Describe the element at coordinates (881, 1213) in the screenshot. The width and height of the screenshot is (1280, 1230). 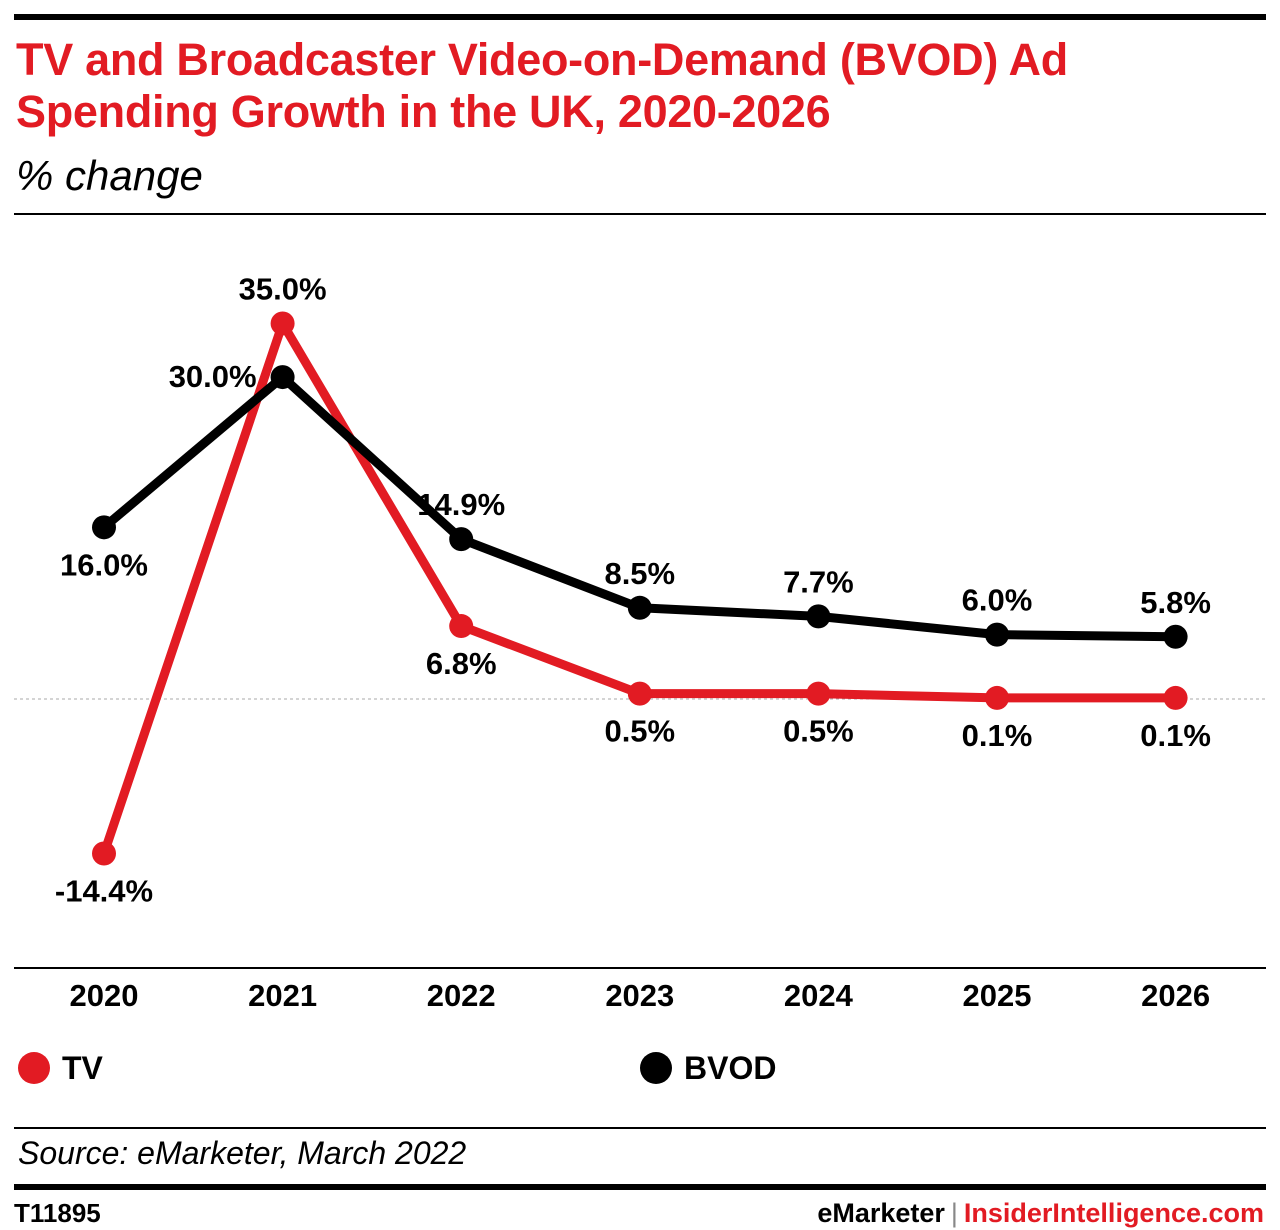
I see `brand-emarketer: eMarketer` at that location.